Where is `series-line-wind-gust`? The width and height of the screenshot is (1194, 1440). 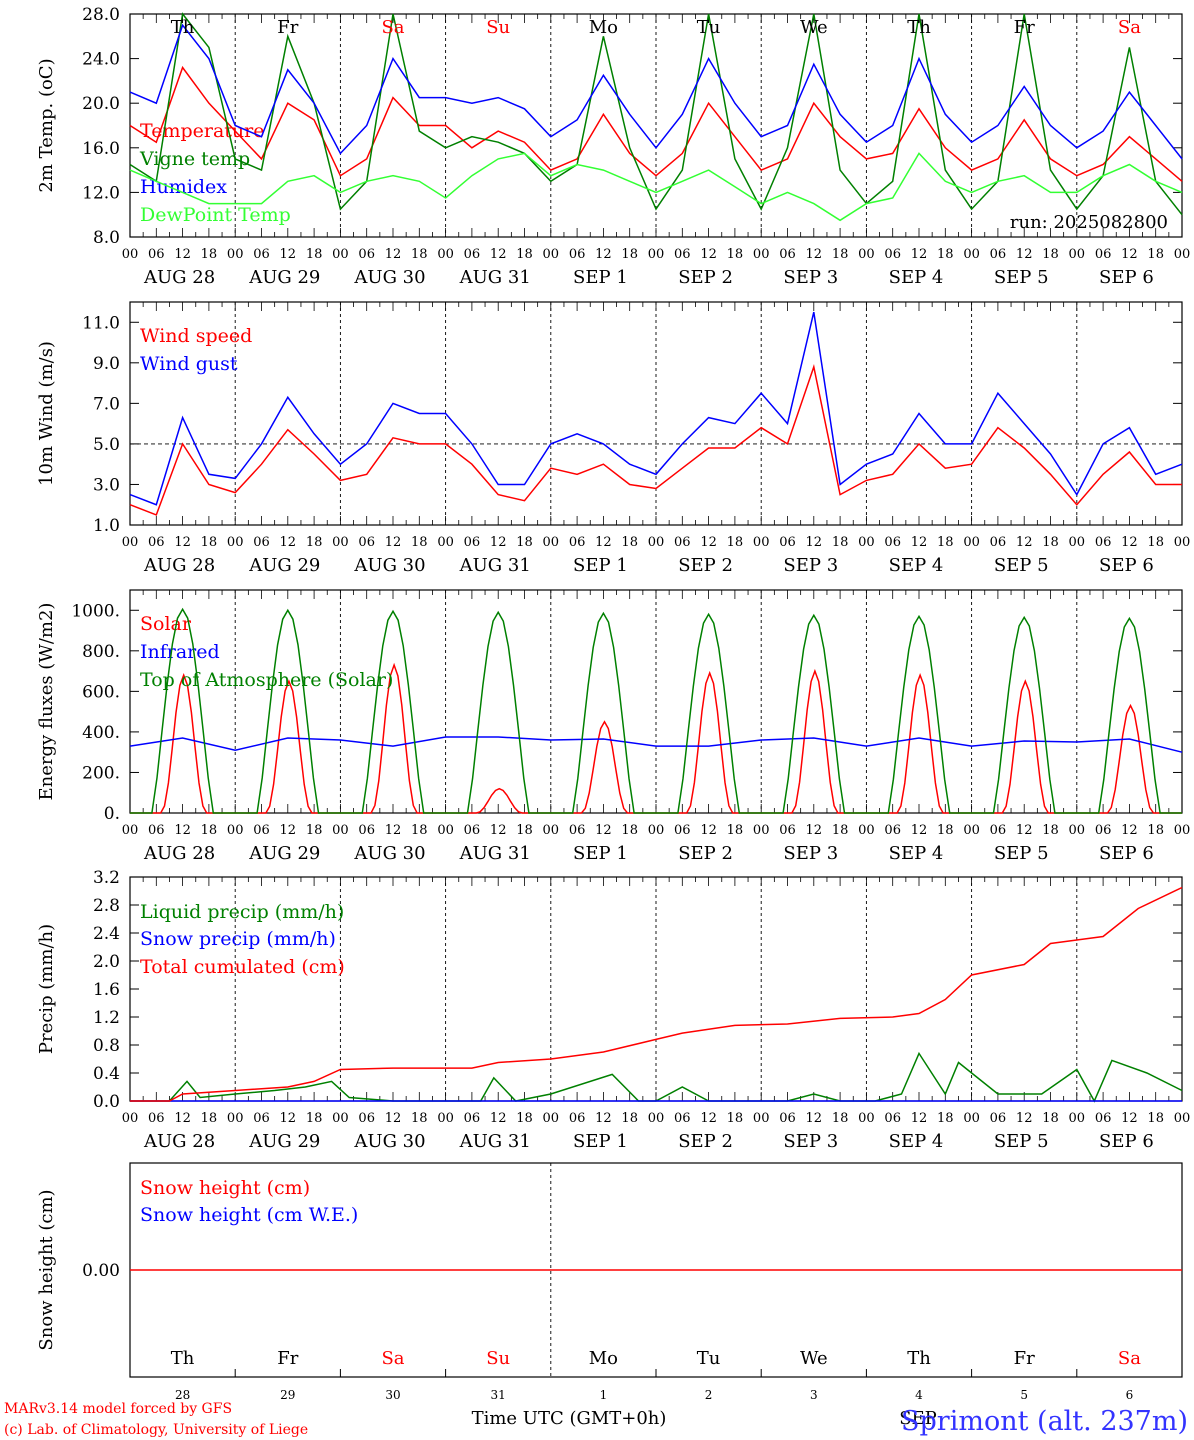 series-line-wind-gust is located at coordinates (656, 408).